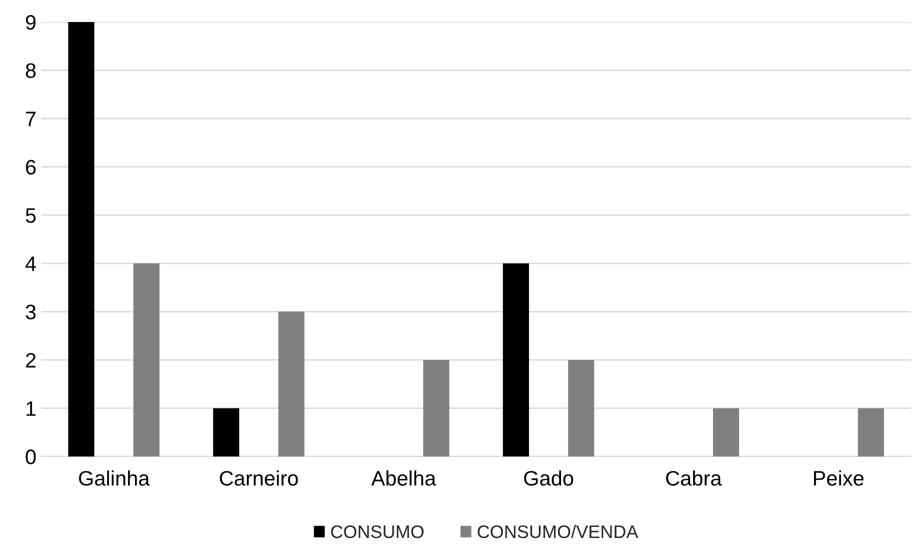 The image size is (920, 550). I want to click on legend-label: CONSUMO/VENDA, so click(558, 531).